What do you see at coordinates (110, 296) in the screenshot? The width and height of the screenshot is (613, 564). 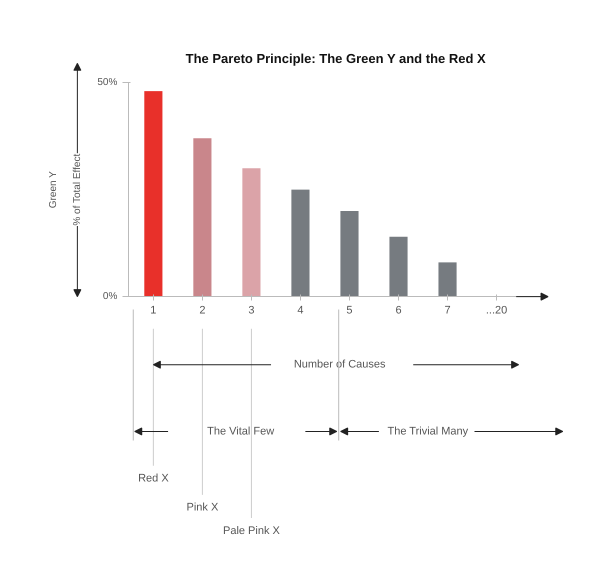 I see `y-tick-label: 0%` at bounding box center [110, 296].